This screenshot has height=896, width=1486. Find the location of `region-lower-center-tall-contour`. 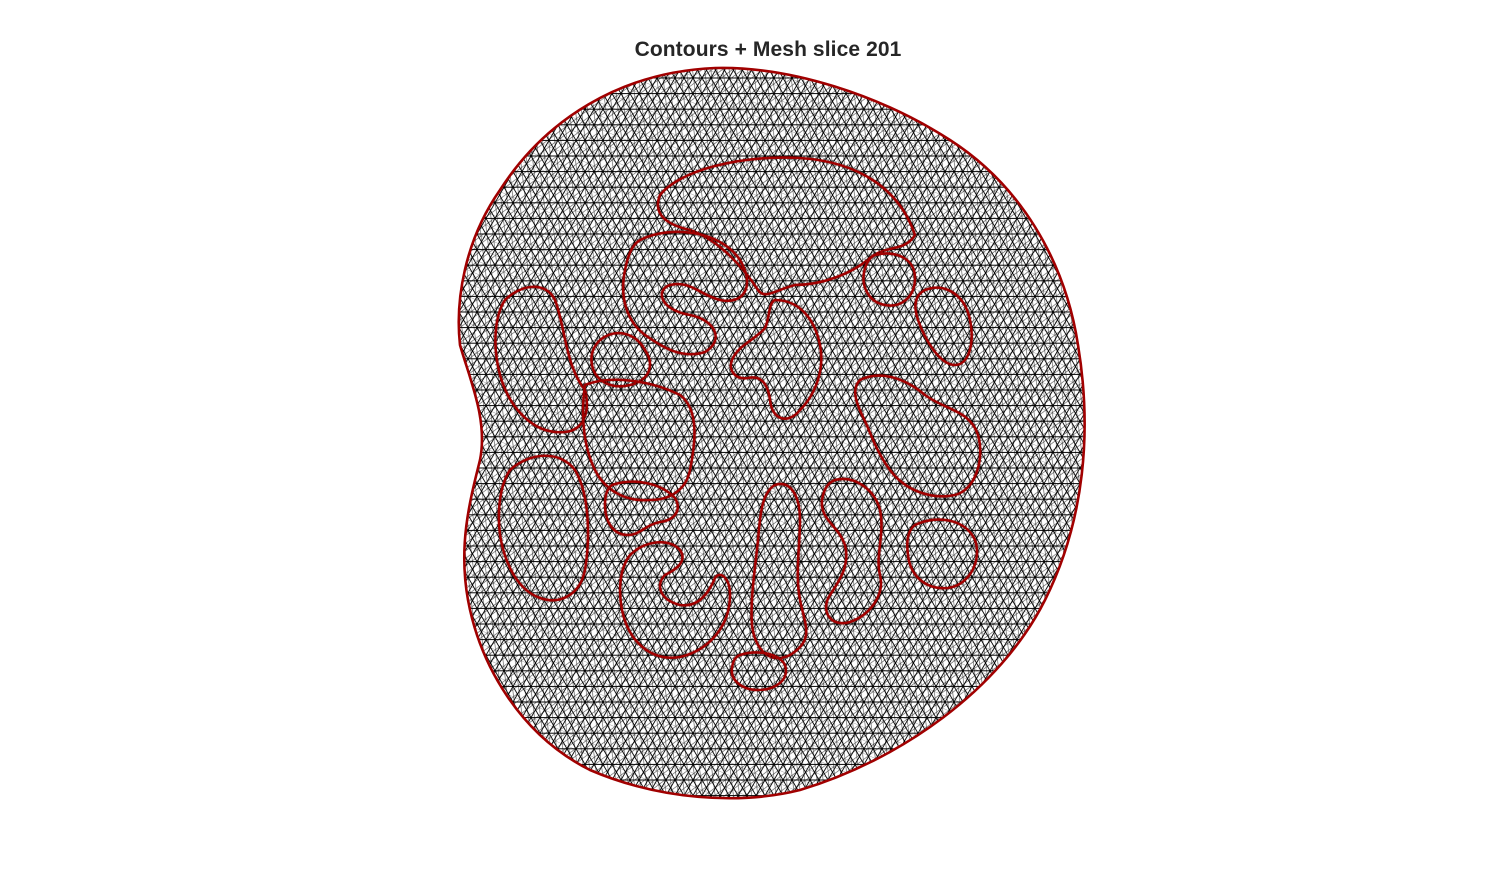

region-lower-center-tall-contour is located at coordinates (779, 571).